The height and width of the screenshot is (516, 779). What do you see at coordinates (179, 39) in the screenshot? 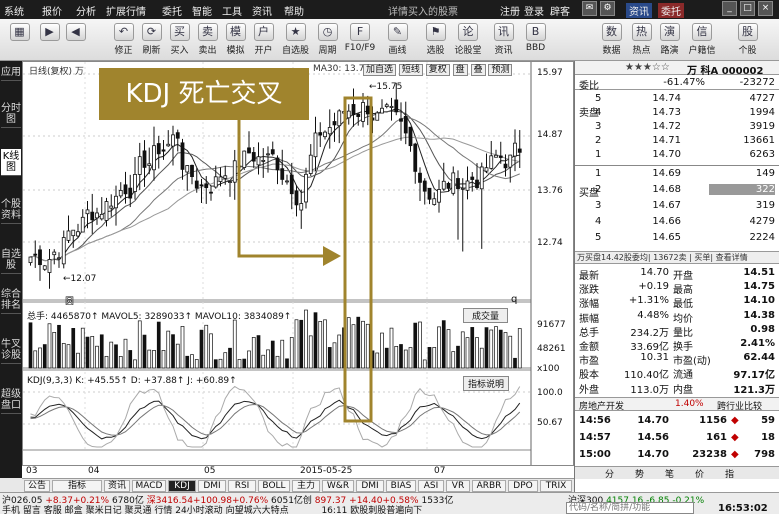
I see `buy-button: 买买入` at bounding box center [179, 39].